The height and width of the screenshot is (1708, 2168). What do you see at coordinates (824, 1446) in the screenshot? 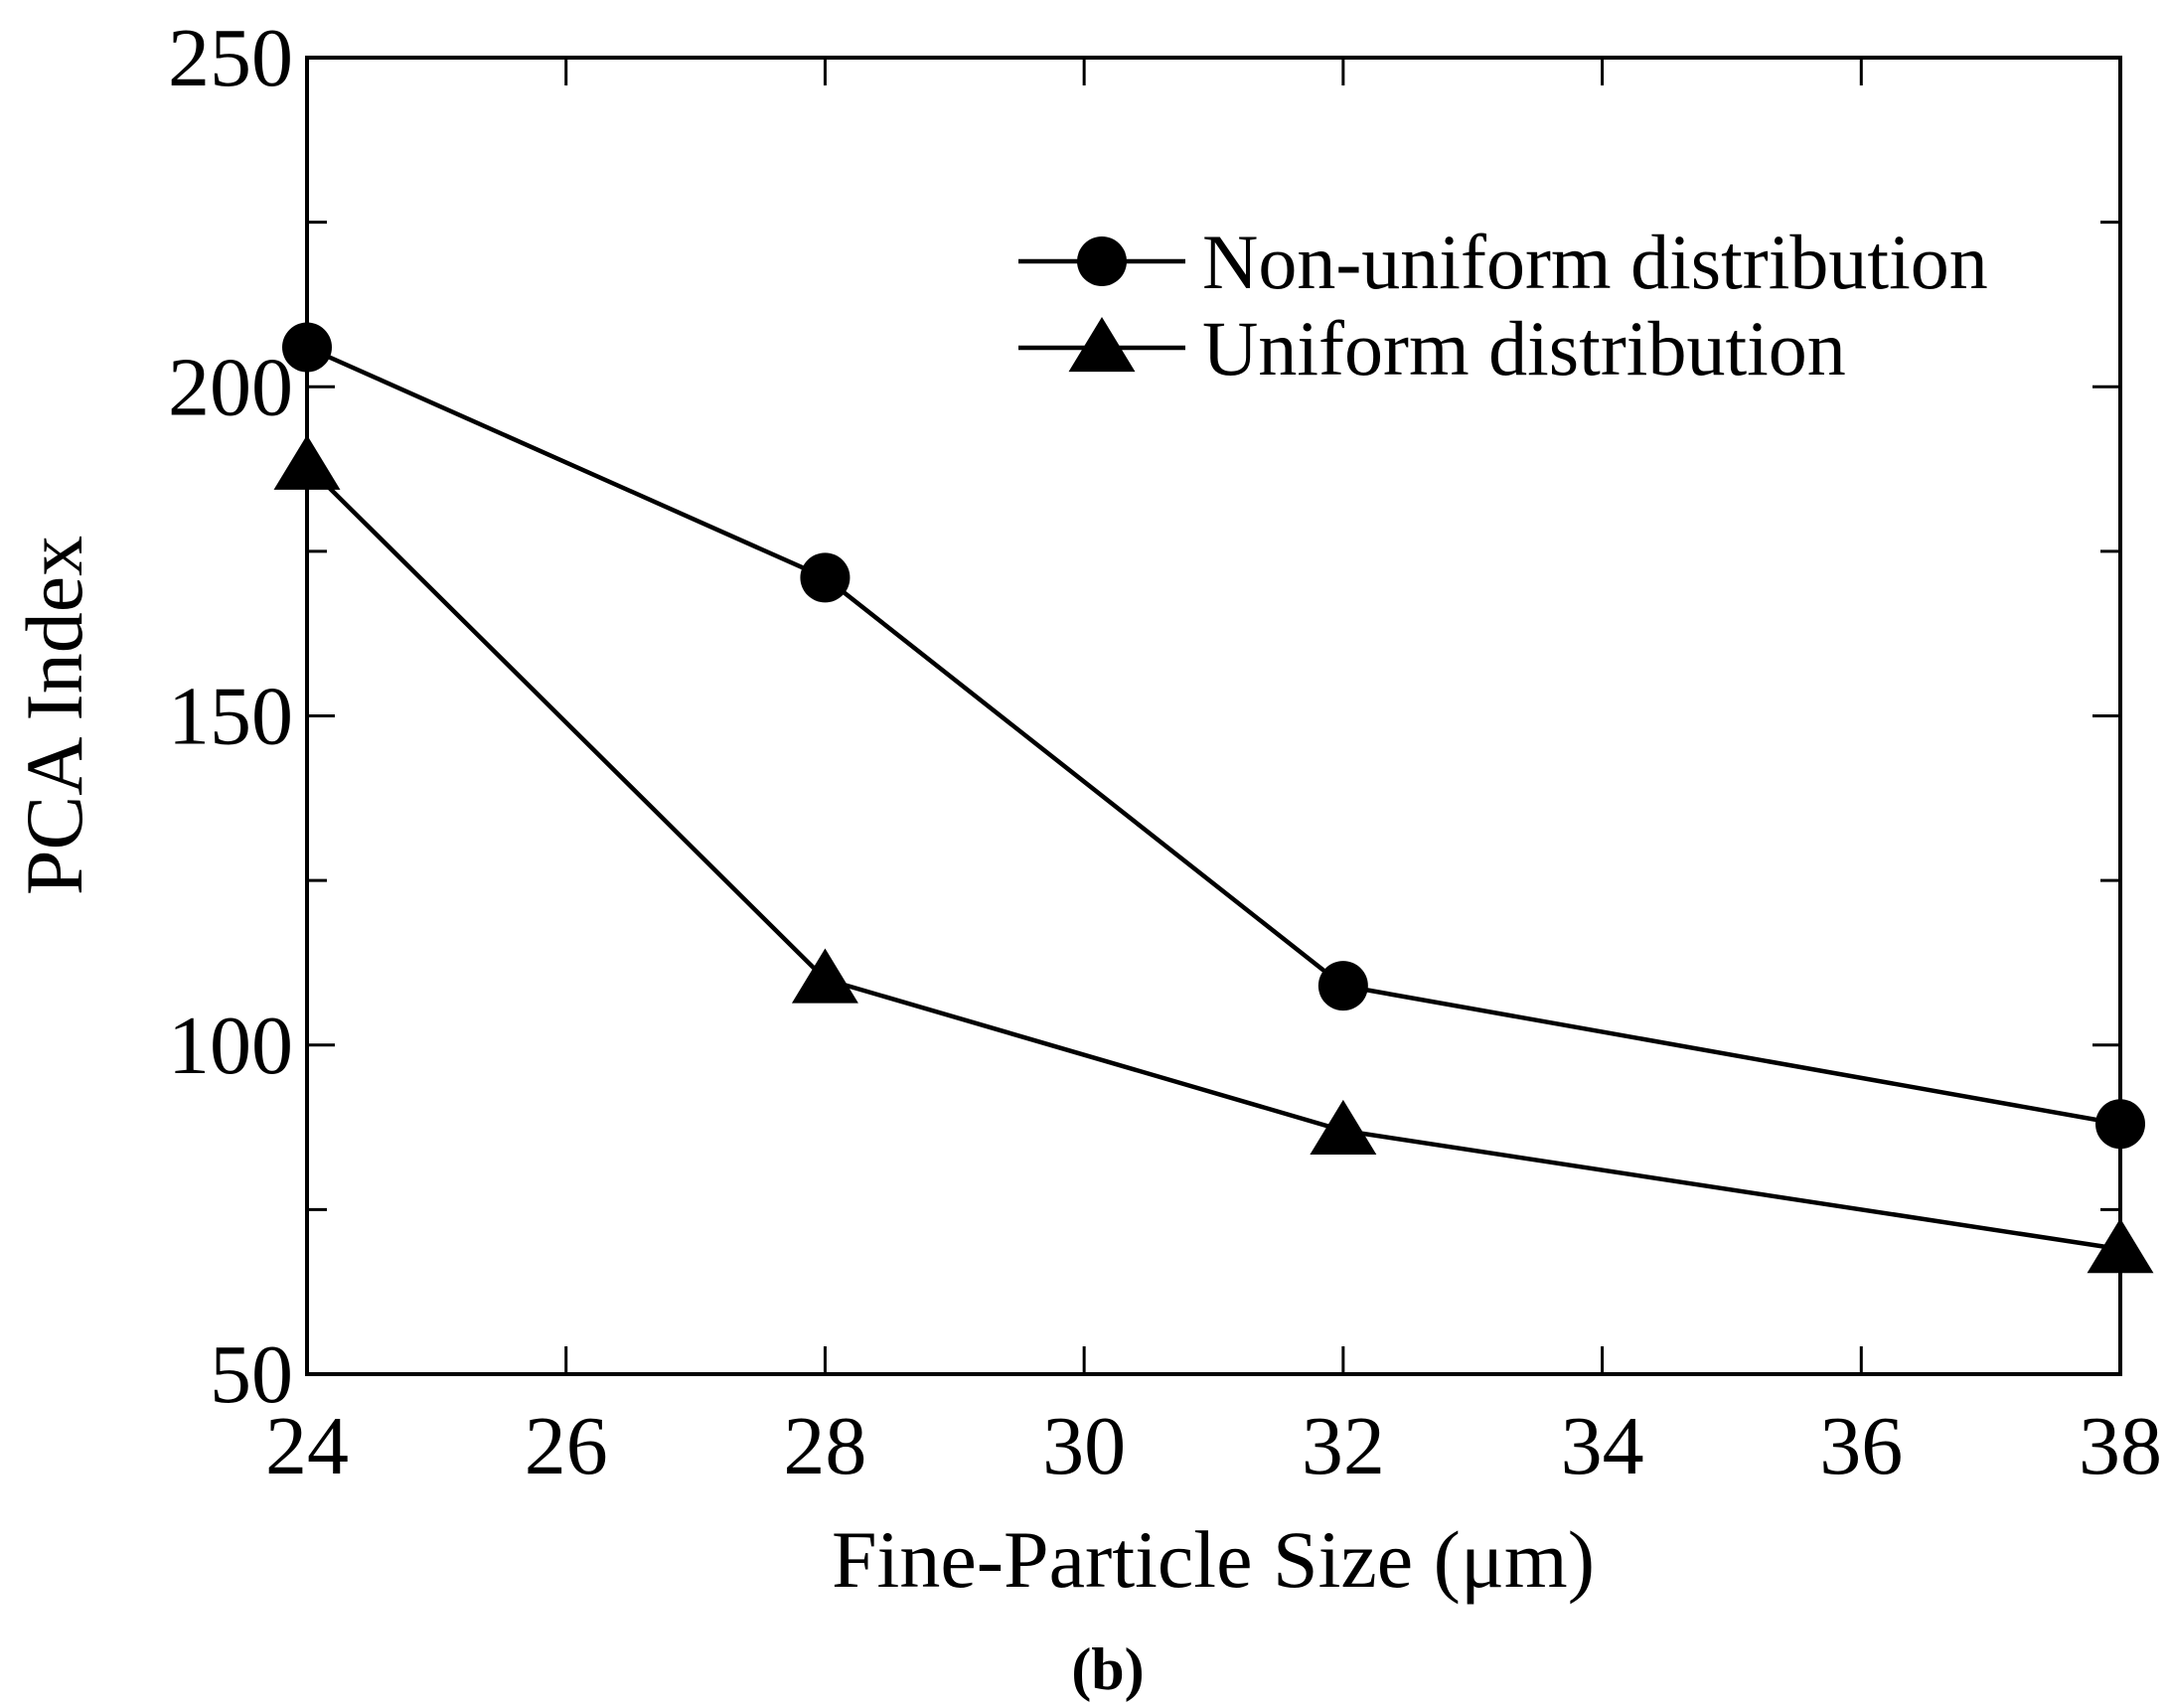
I see `x-tick-label: 28` at bounding box center [824, 1446].